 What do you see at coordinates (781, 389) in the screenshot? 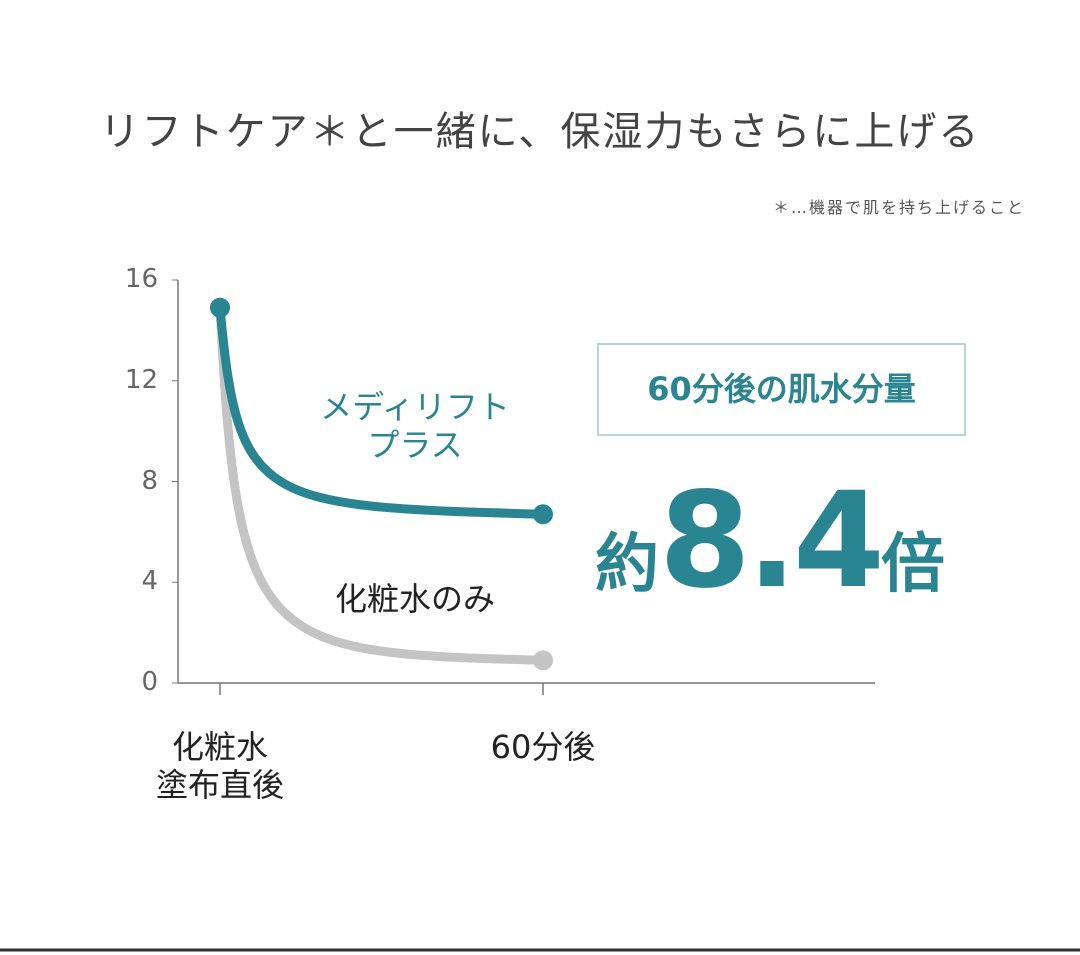
I see `callout-label: 60分後の肌水分量` at bounding box center [781, 389].